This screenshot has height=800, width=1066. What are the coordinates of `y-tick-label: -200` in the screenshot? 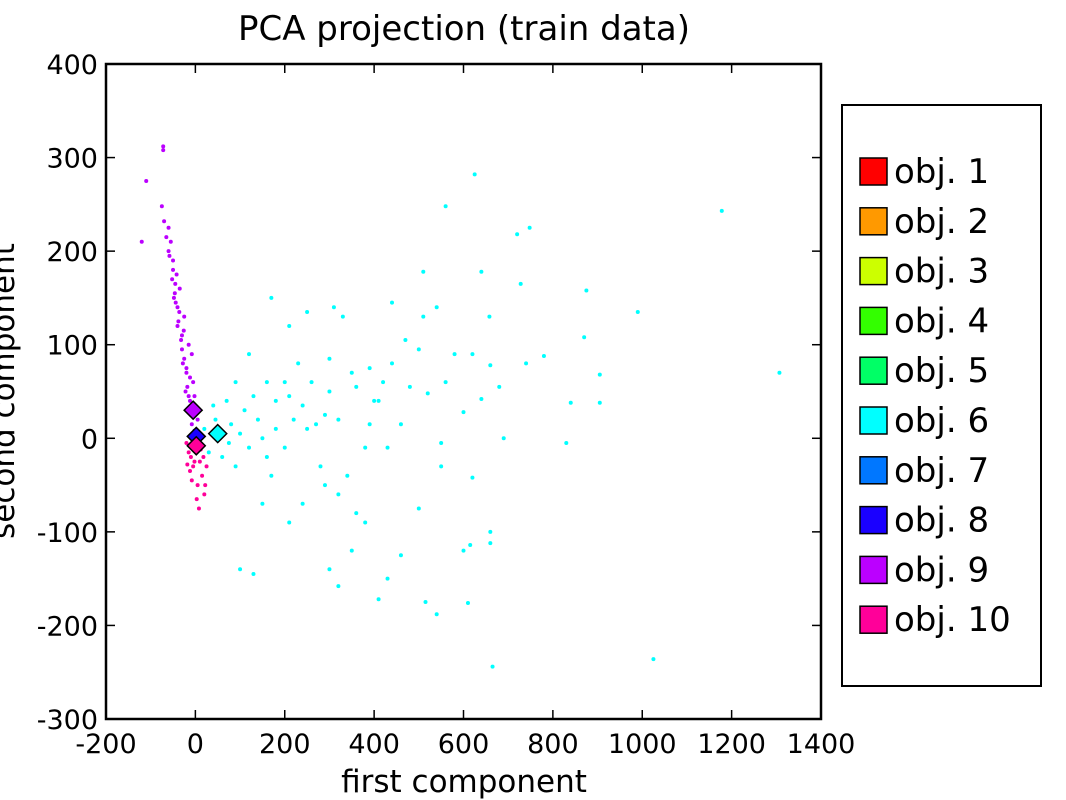 It's located at (67, 626).